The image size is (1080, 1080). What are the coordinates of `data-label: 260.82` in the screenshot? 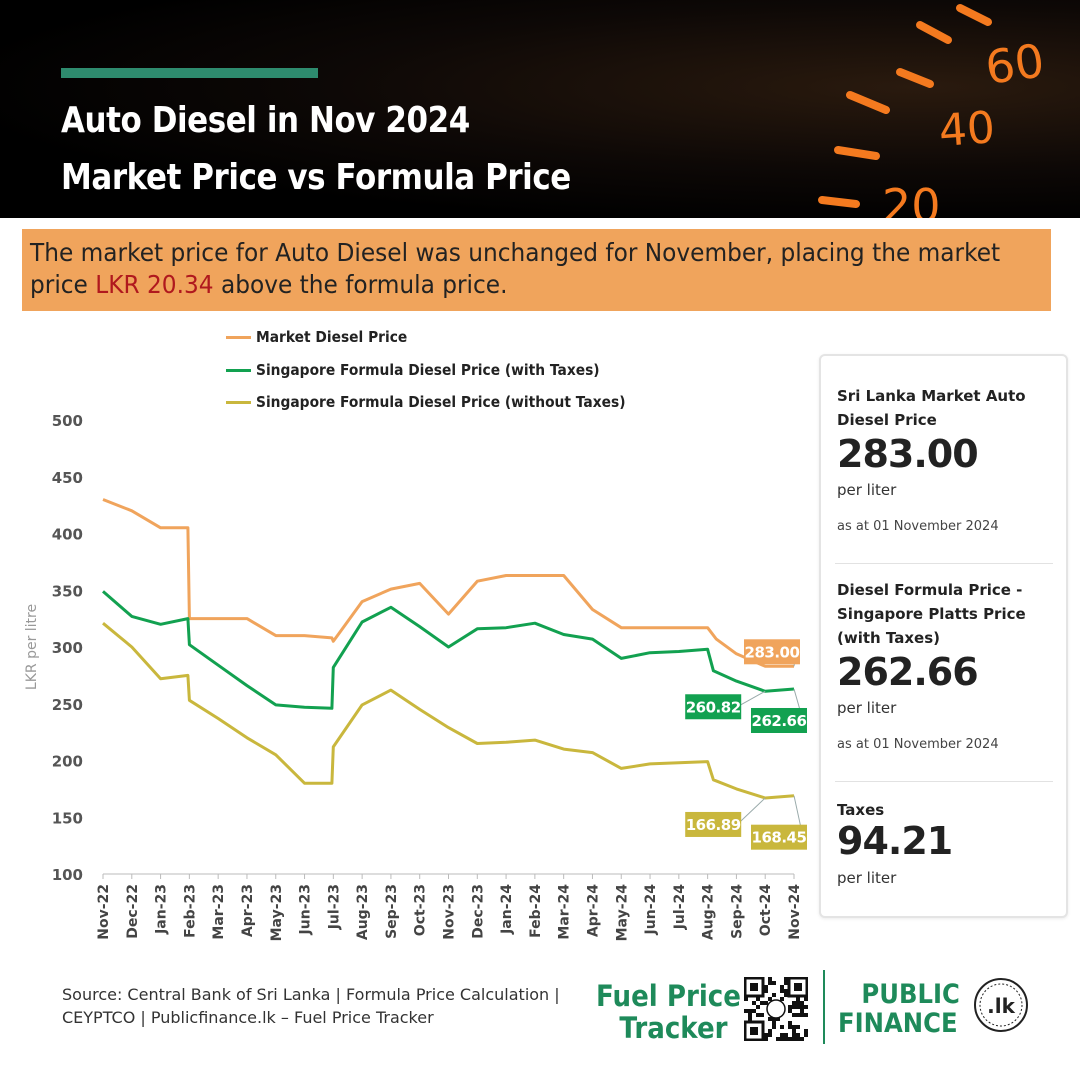 It's located at (713, 707).